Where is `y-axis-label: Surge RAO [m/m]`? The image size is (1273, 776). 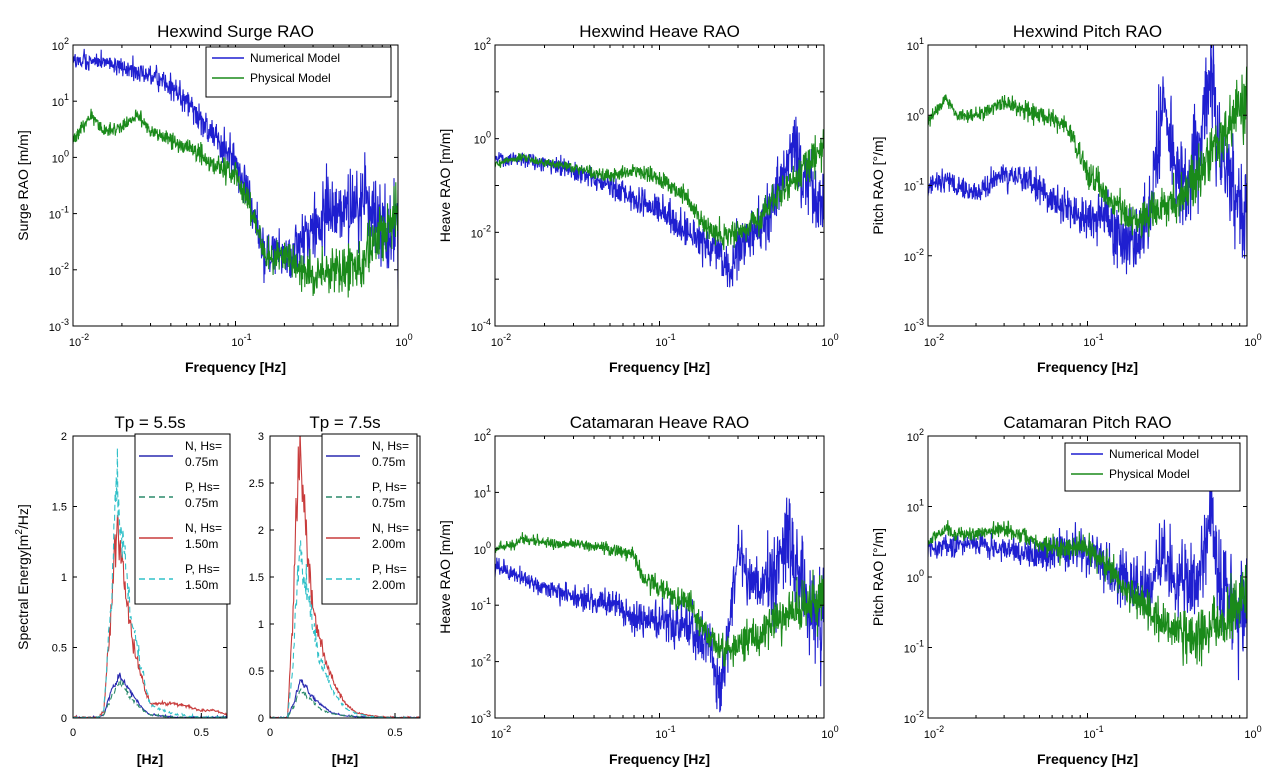
y-axis-label: Surge RAO [m/m] is located at coordinates (23, 185).